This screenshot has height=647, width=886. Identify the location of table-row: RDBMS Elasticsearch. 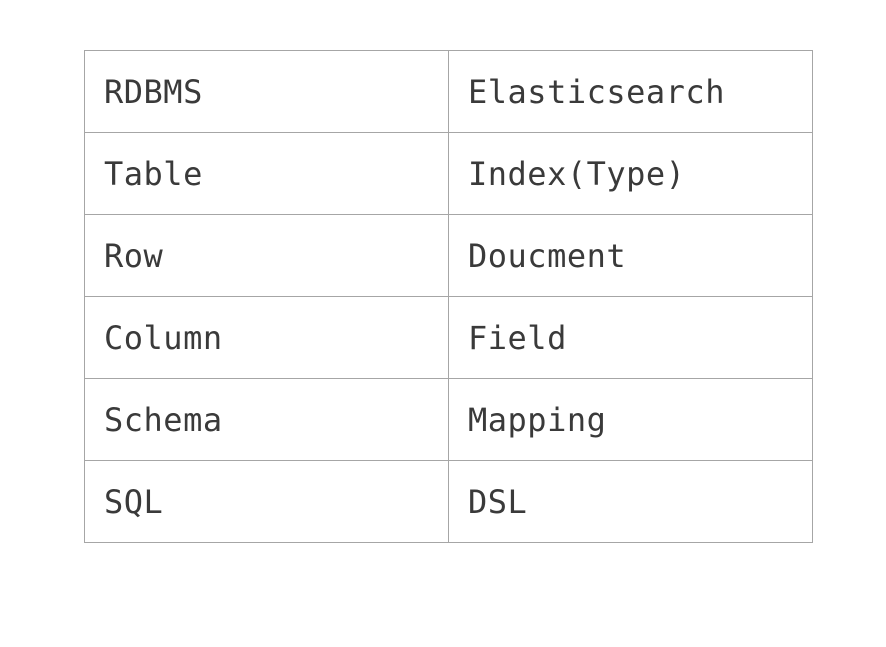
(448, 91).